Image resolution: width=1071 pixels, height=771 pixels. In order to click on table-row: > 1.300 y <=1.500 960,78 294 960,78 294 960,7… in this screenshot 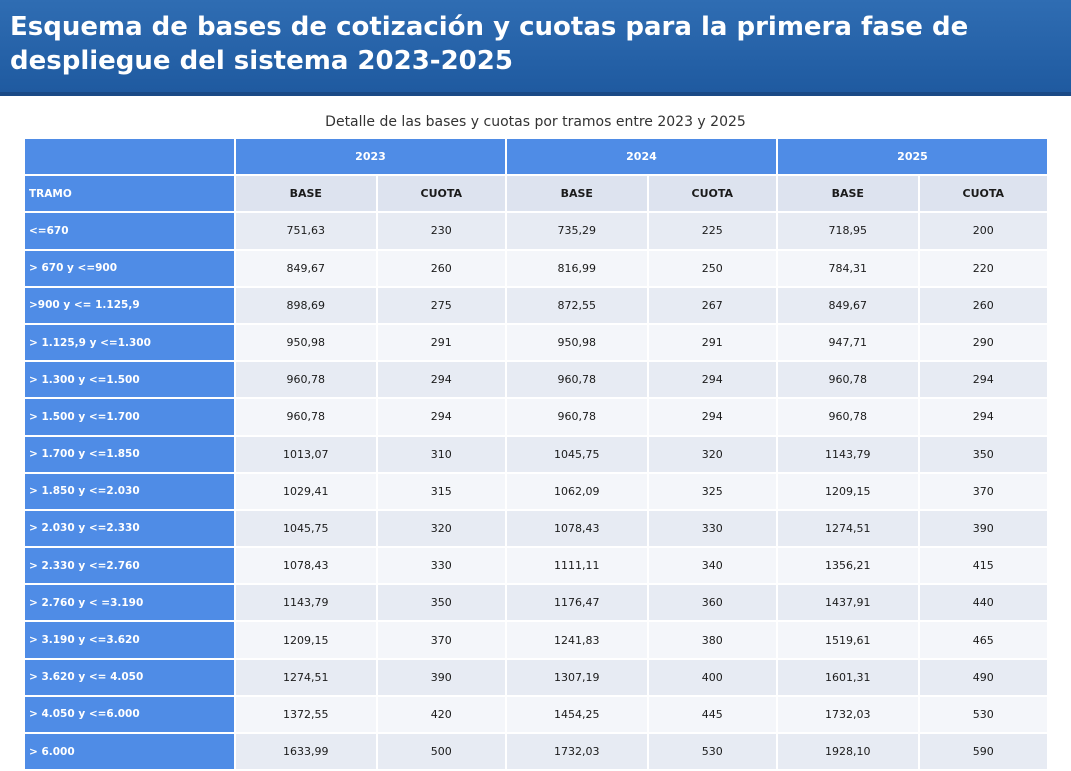, I will do `click(536, 380)`.